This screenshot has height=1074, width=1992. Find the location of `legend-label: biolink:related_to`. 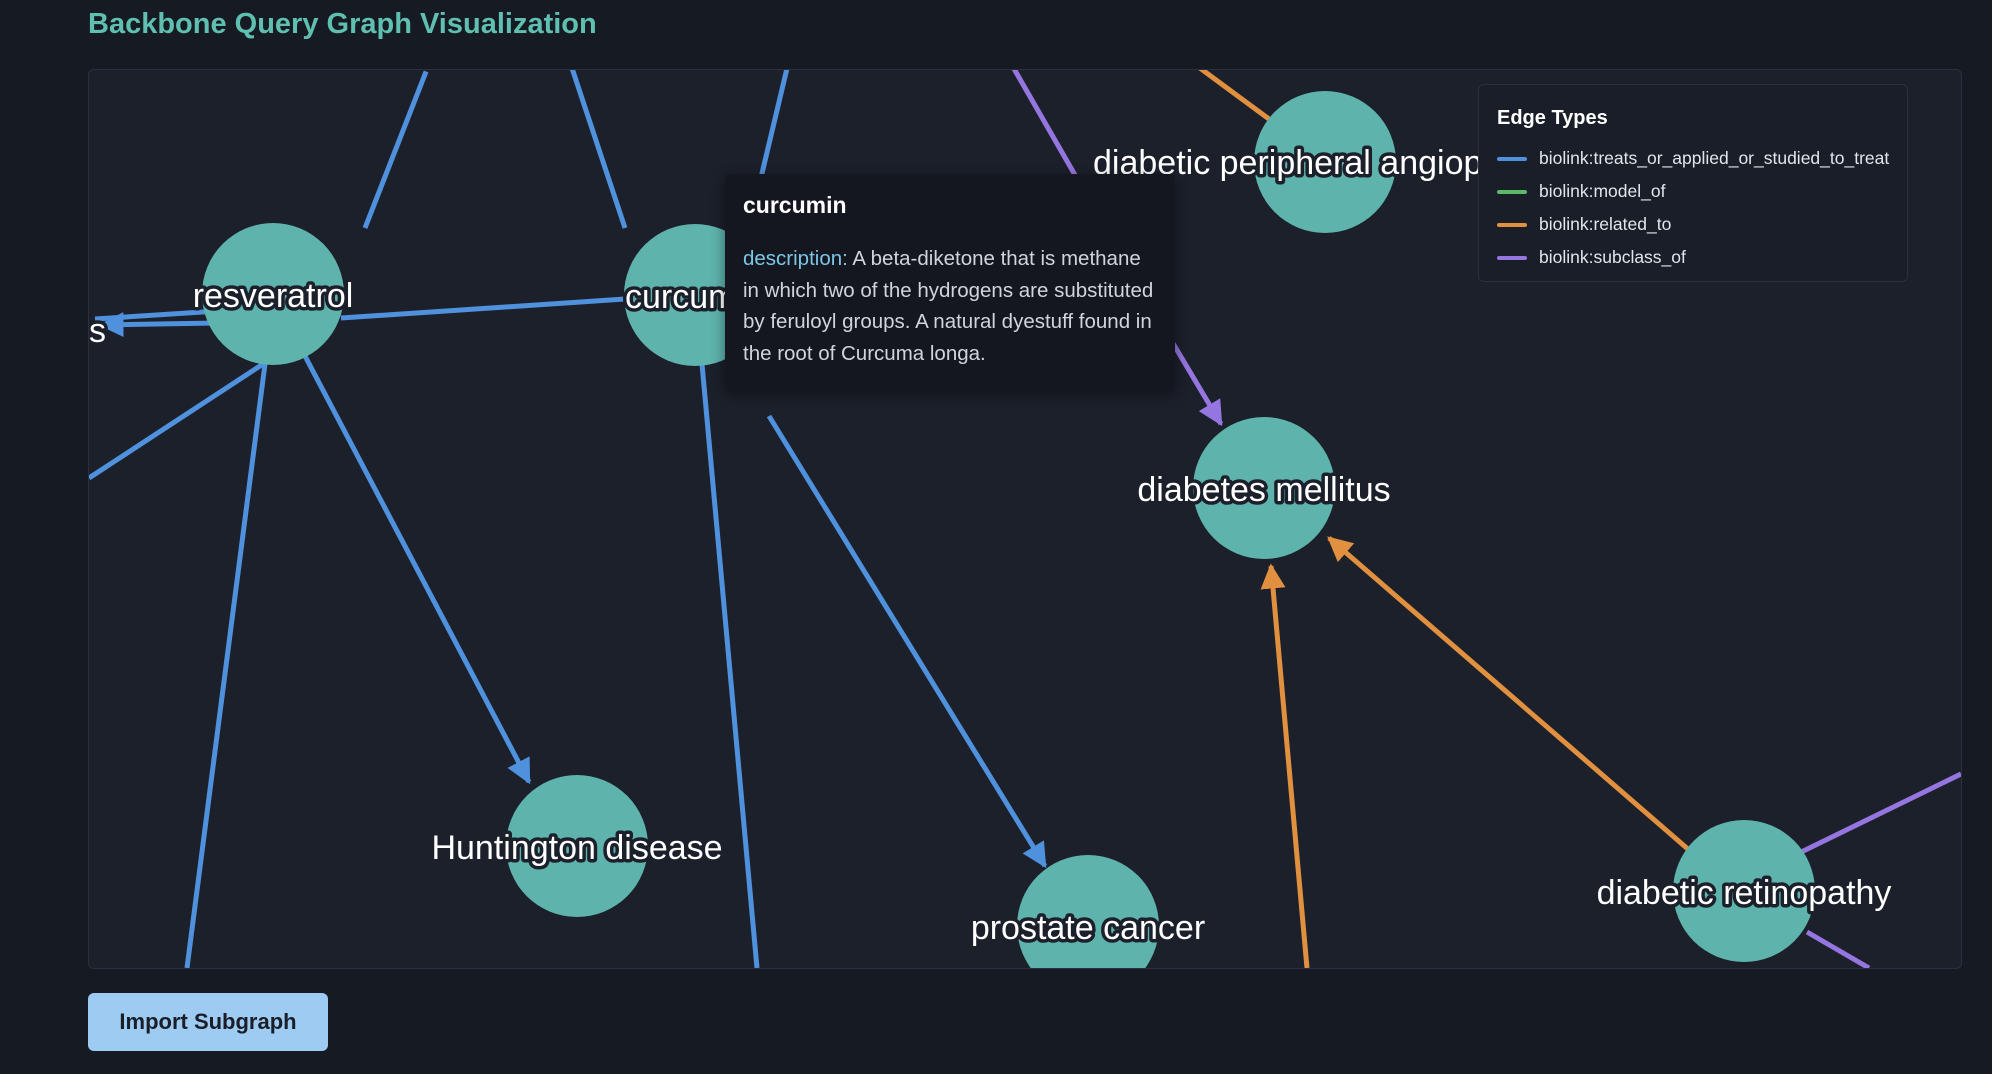

legend-label: biolink:related_to is located at coordinates (1605, 224).